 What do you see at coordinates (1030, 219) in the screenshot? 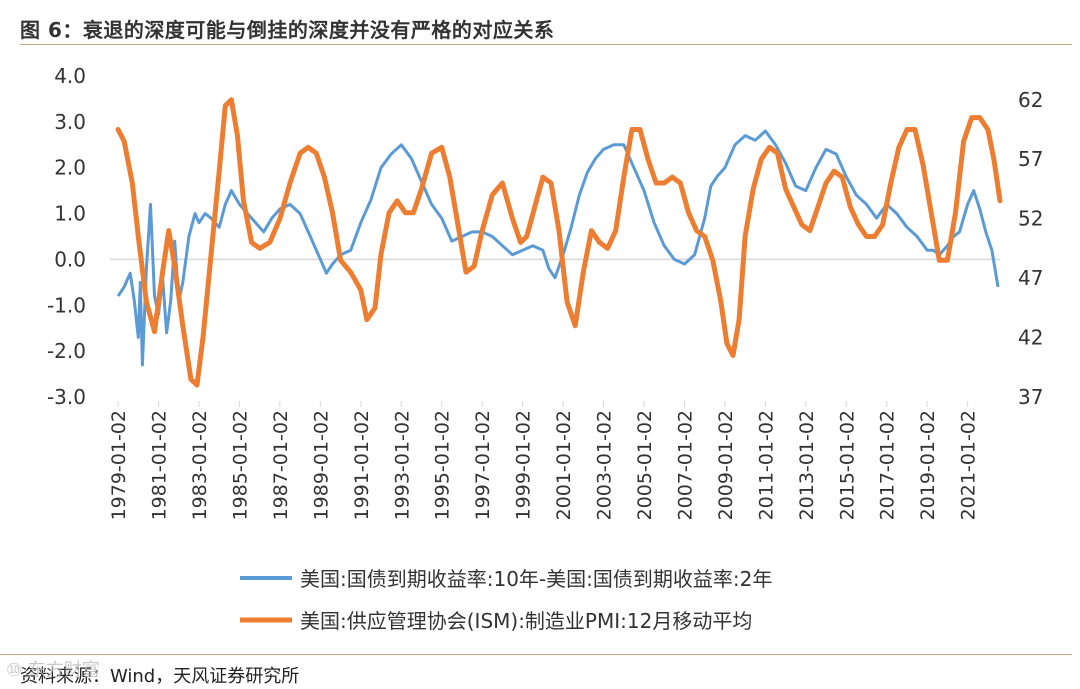
I see `y-right-tick-label: 52` at bounding box center [1030, 219].